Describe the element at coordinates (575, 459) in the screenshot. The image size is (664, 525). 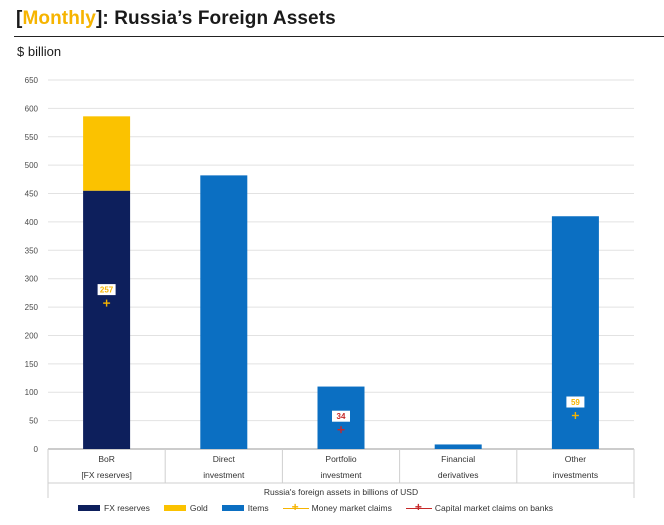
I see `x-category-label: Other` at that location.